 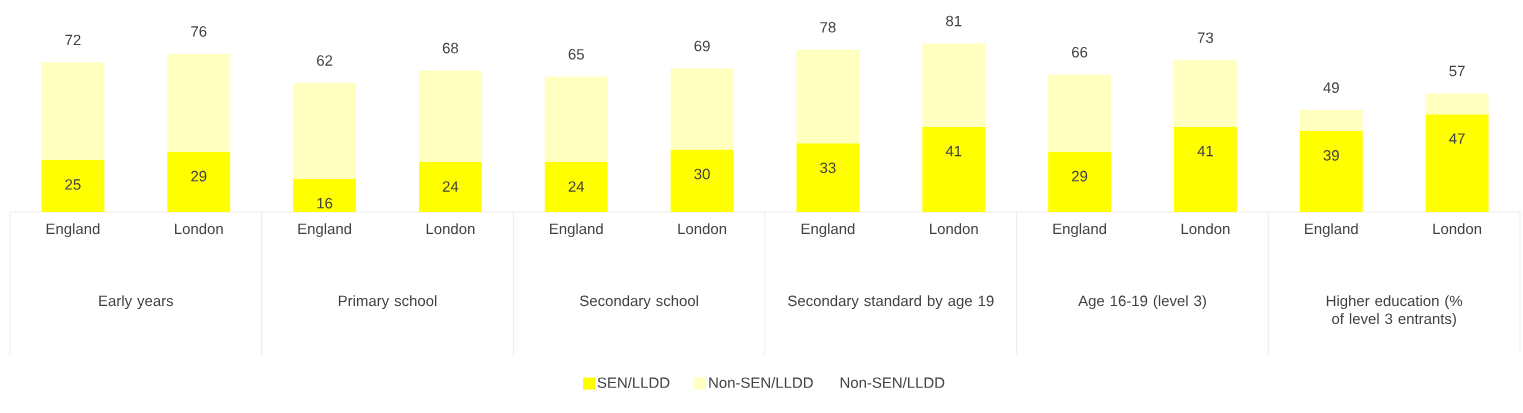 I want to click on total-label: 78, so click(x=828, y=27).